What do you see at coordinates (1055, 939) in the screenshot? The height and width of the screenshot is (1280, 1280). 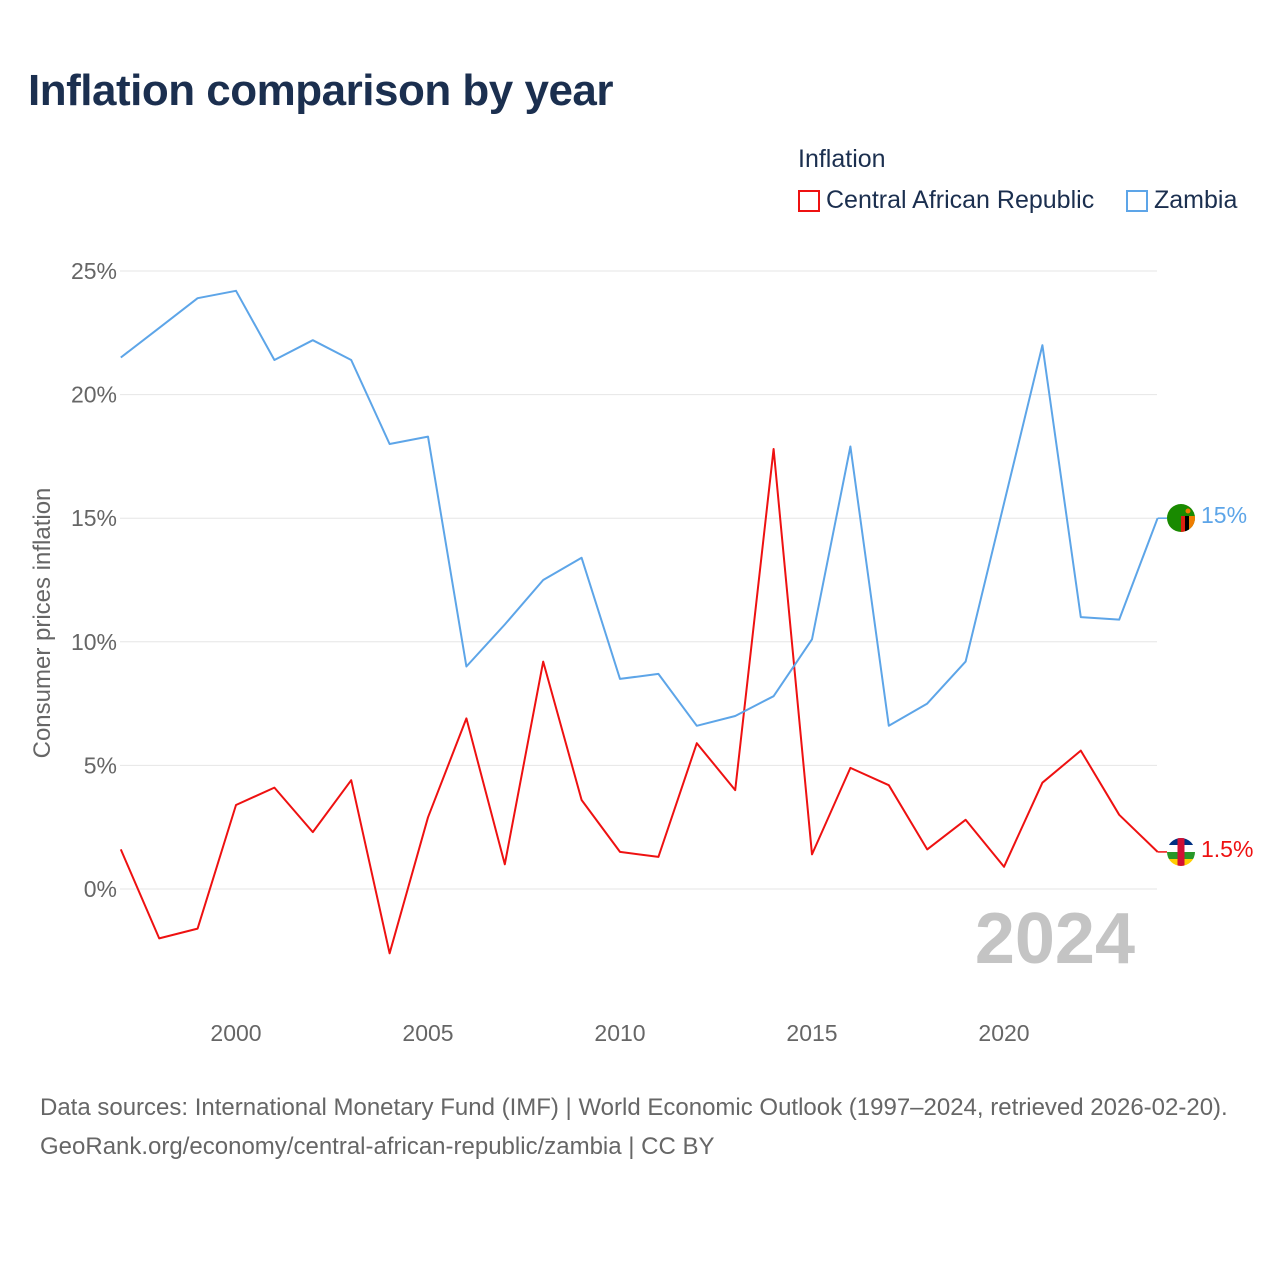 I see `year-watermark: 2024` at bounding box center [1055, 939].